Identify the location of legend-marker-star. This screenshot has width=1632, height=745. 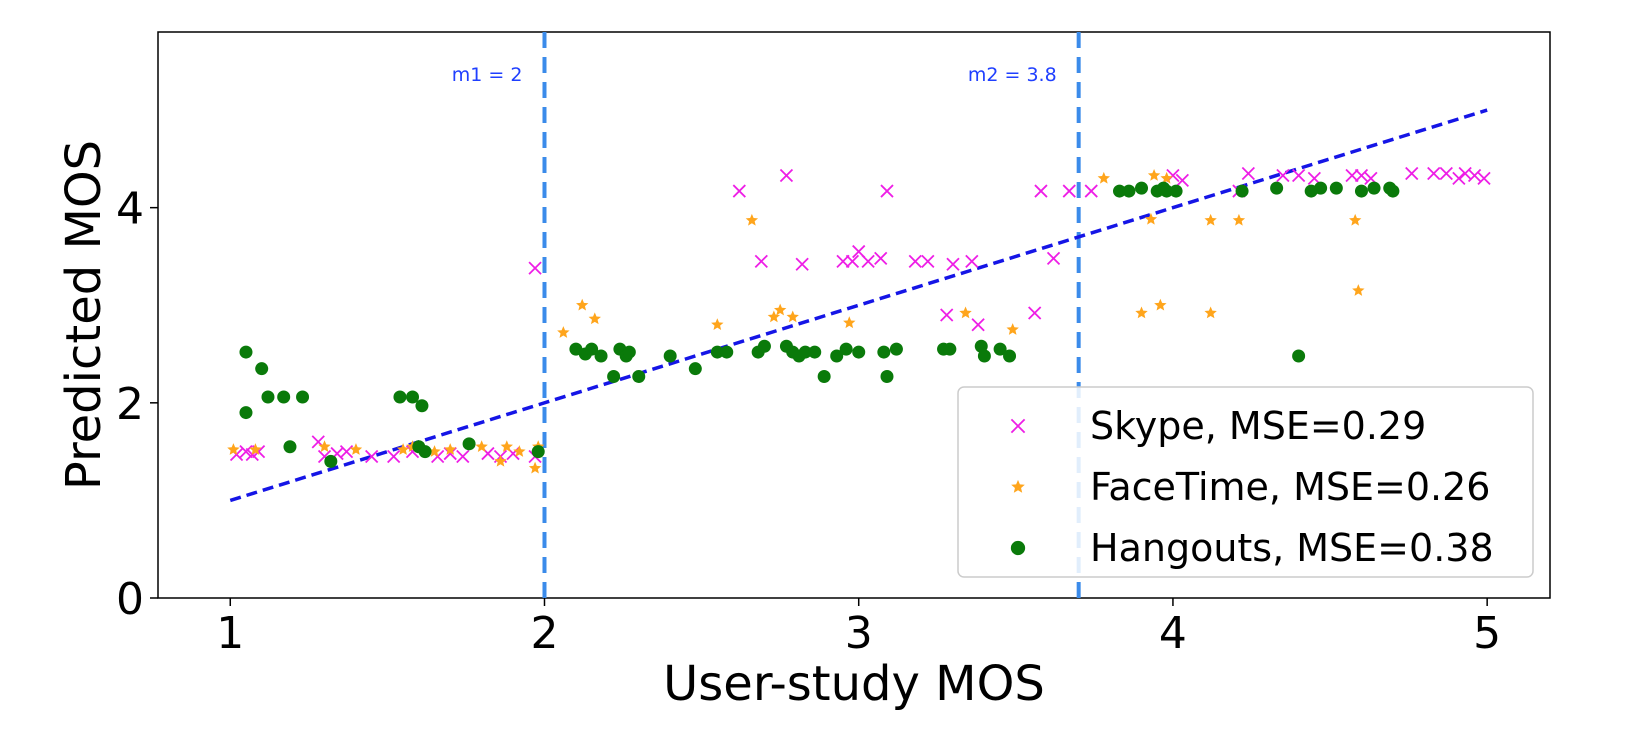
(1018, 486).